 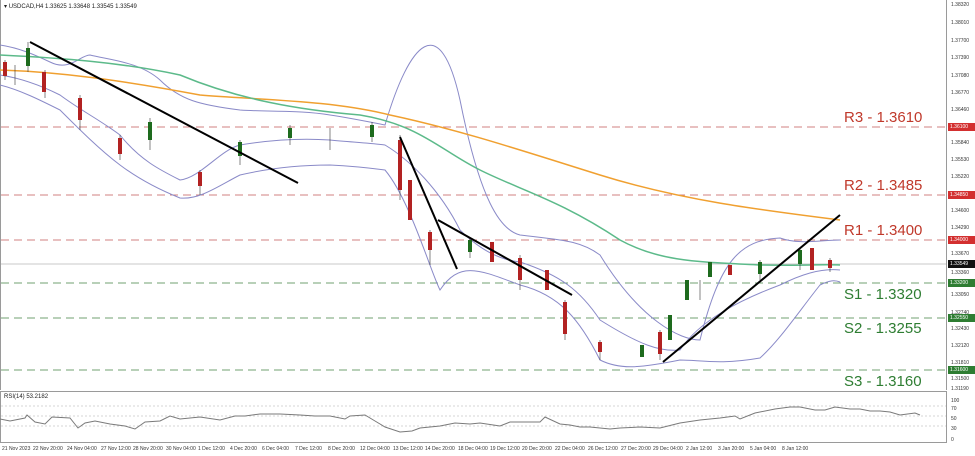 I want to click on current-price-tag: 1.33549, so click(x=961, y=264).